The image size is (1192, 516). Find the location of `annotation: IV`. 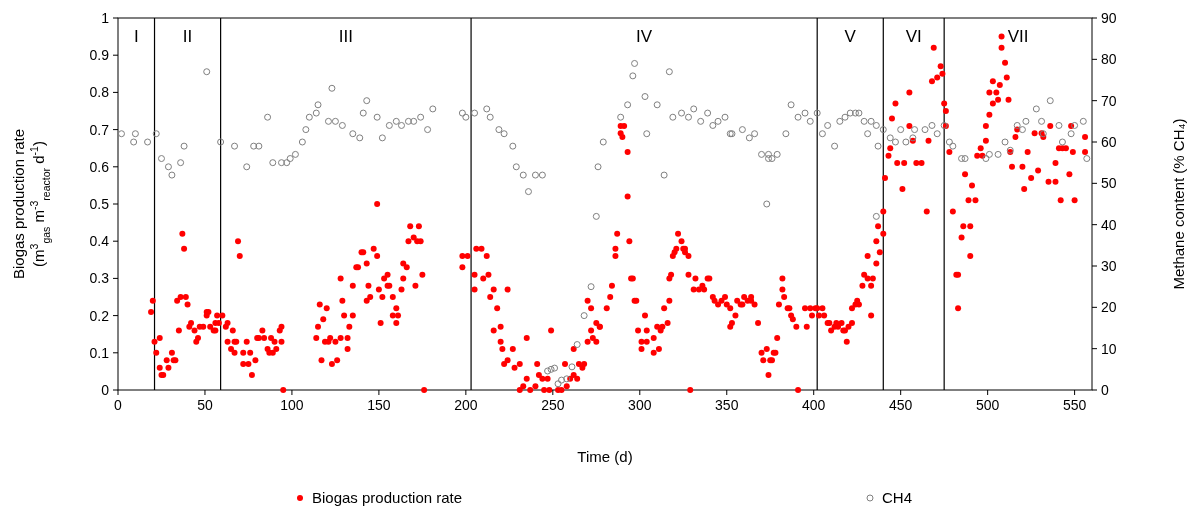

annotation: IV is located at coordinates (644, 36).